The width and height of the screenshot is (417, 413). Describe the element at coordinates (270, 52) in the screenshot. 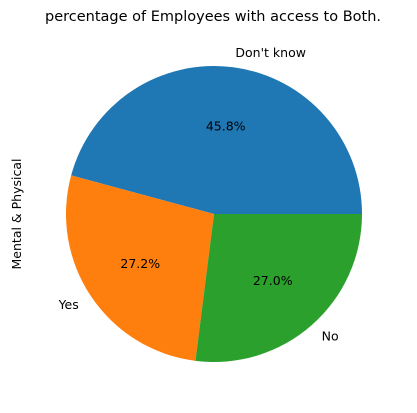

I see `pie-category-label-don-t-know: Don't know` at that location.